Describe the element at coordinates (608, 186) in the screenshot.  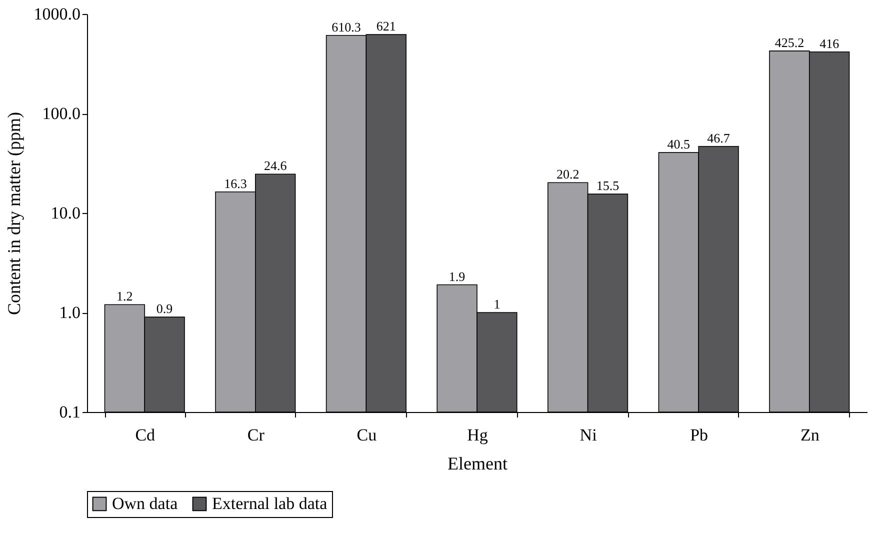
I see `data-label: 15.5` at that location.